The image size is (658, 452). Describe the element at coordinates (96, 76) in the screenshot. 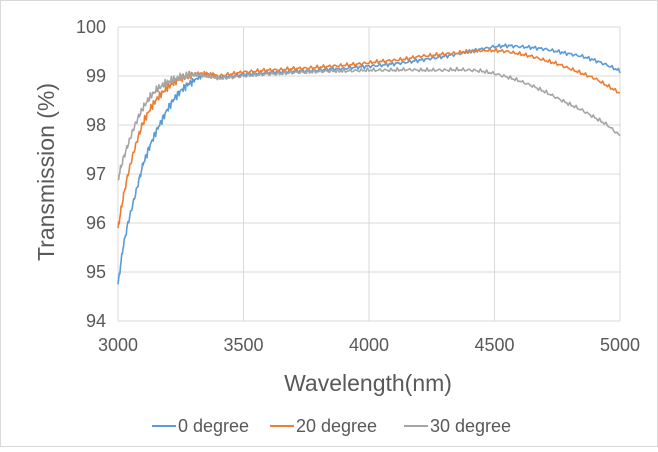

I see `y-tick-label: 99` at that location.